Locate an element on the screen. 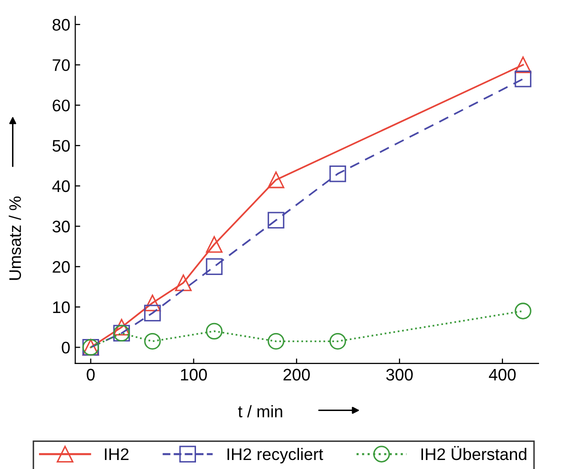 The width and height of the screenshot is (579, 469). legend-label: IH2 recycliert is located at coordinates (276, 456).